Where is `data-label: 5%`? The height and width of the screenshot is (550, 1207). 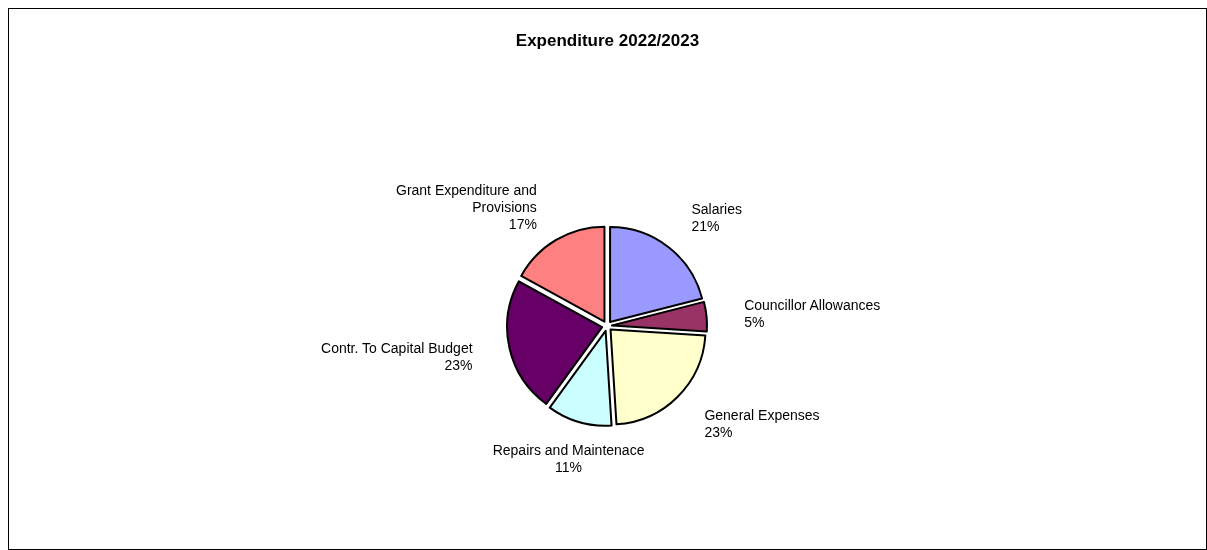
data-label: 5% is located at coordinates (754, 321).